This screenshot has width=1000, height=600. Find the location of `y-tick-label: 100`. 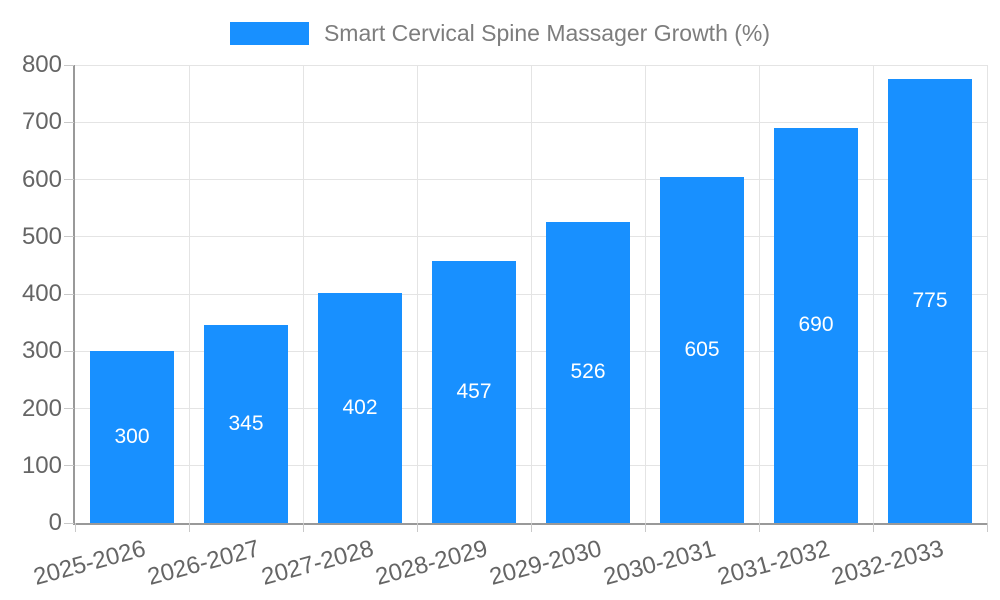

y-tick-label: 100 is located at coordinates (41, 465).